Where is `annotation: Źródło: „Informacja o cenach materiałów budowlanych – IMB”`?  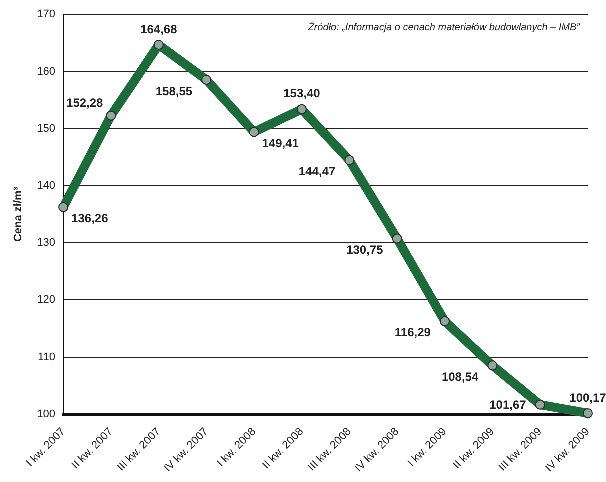
annotation: Źródło: „Informacja o cenach materiałów budowlanych – IMB” is located at coordinates (444, 27).